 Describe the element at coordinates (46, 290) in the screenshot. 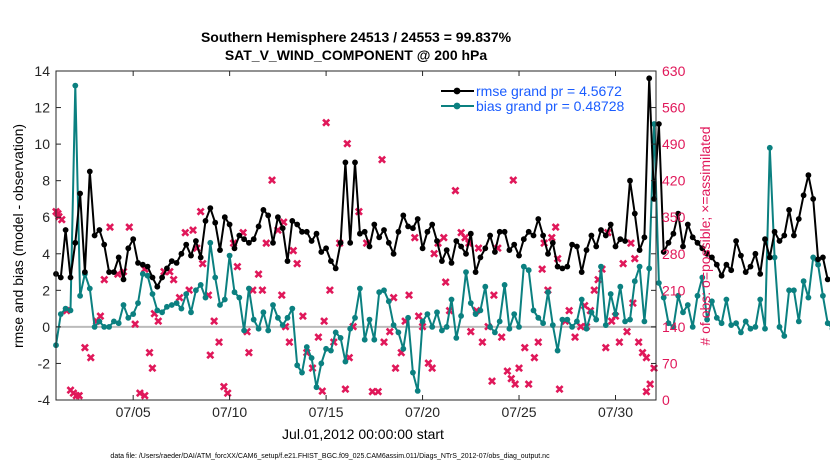

I see `y-left-tick-label: 2` at that location.